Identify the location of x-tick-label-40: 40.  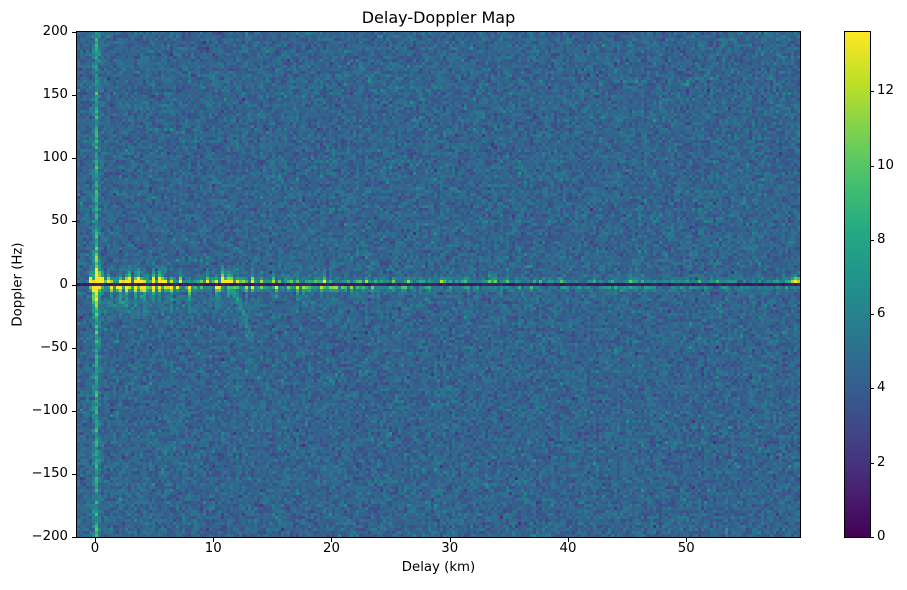
(568, 548).